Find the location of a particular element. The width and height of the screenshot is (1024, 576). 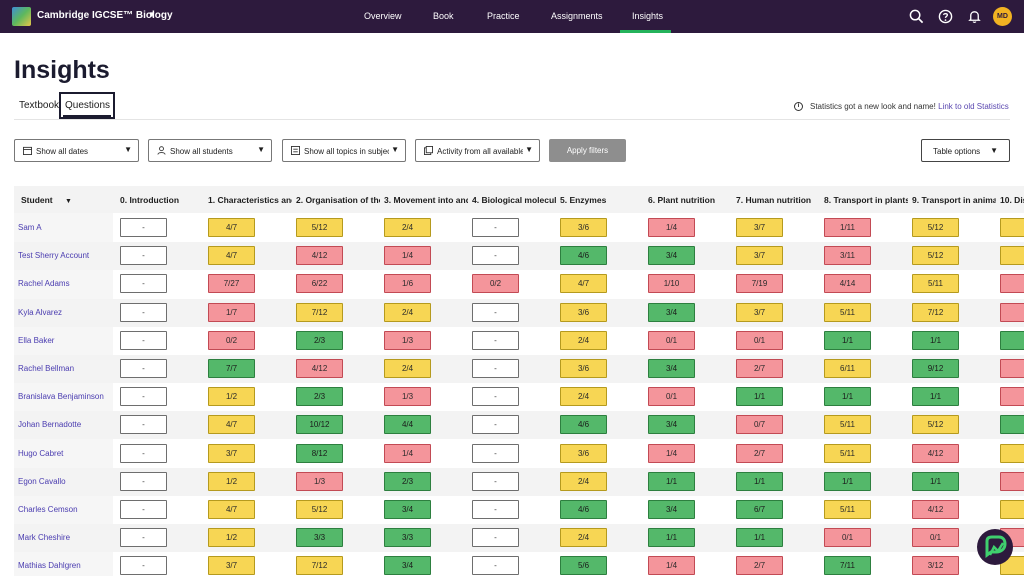

score-cell: 1/10 is located at coordinates (671, 284).